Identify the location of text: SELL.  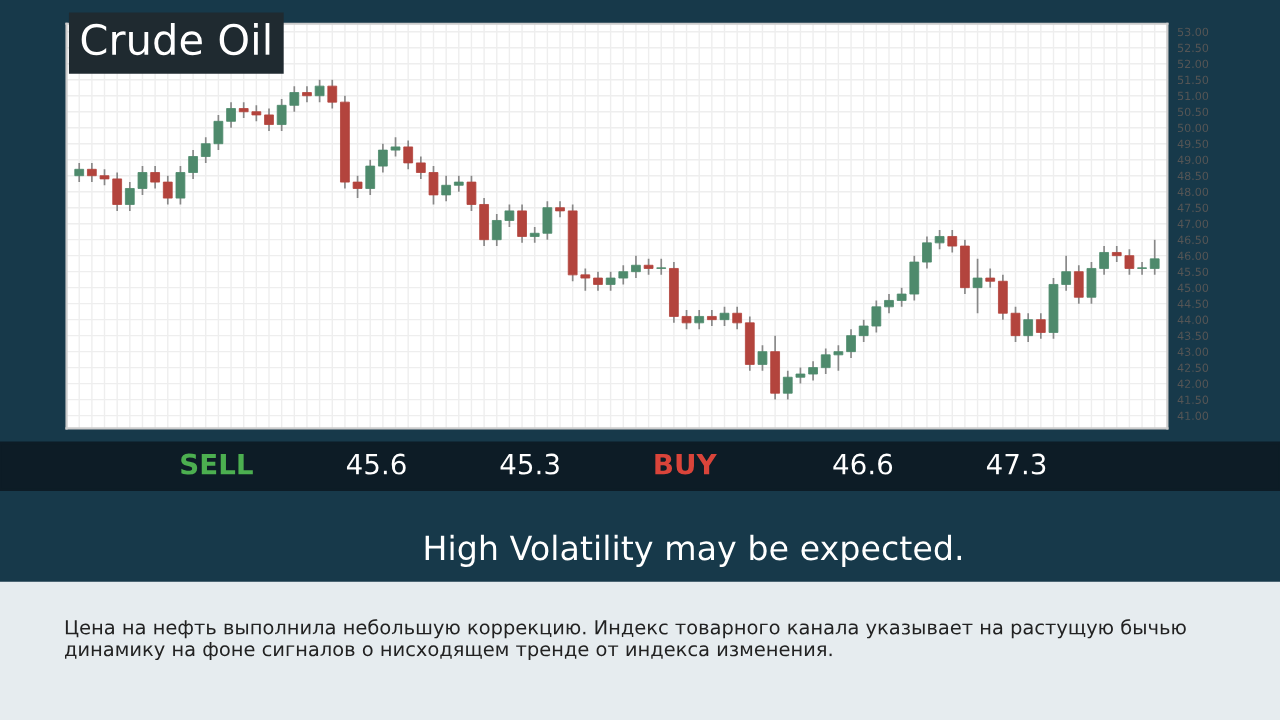
(217, 464).